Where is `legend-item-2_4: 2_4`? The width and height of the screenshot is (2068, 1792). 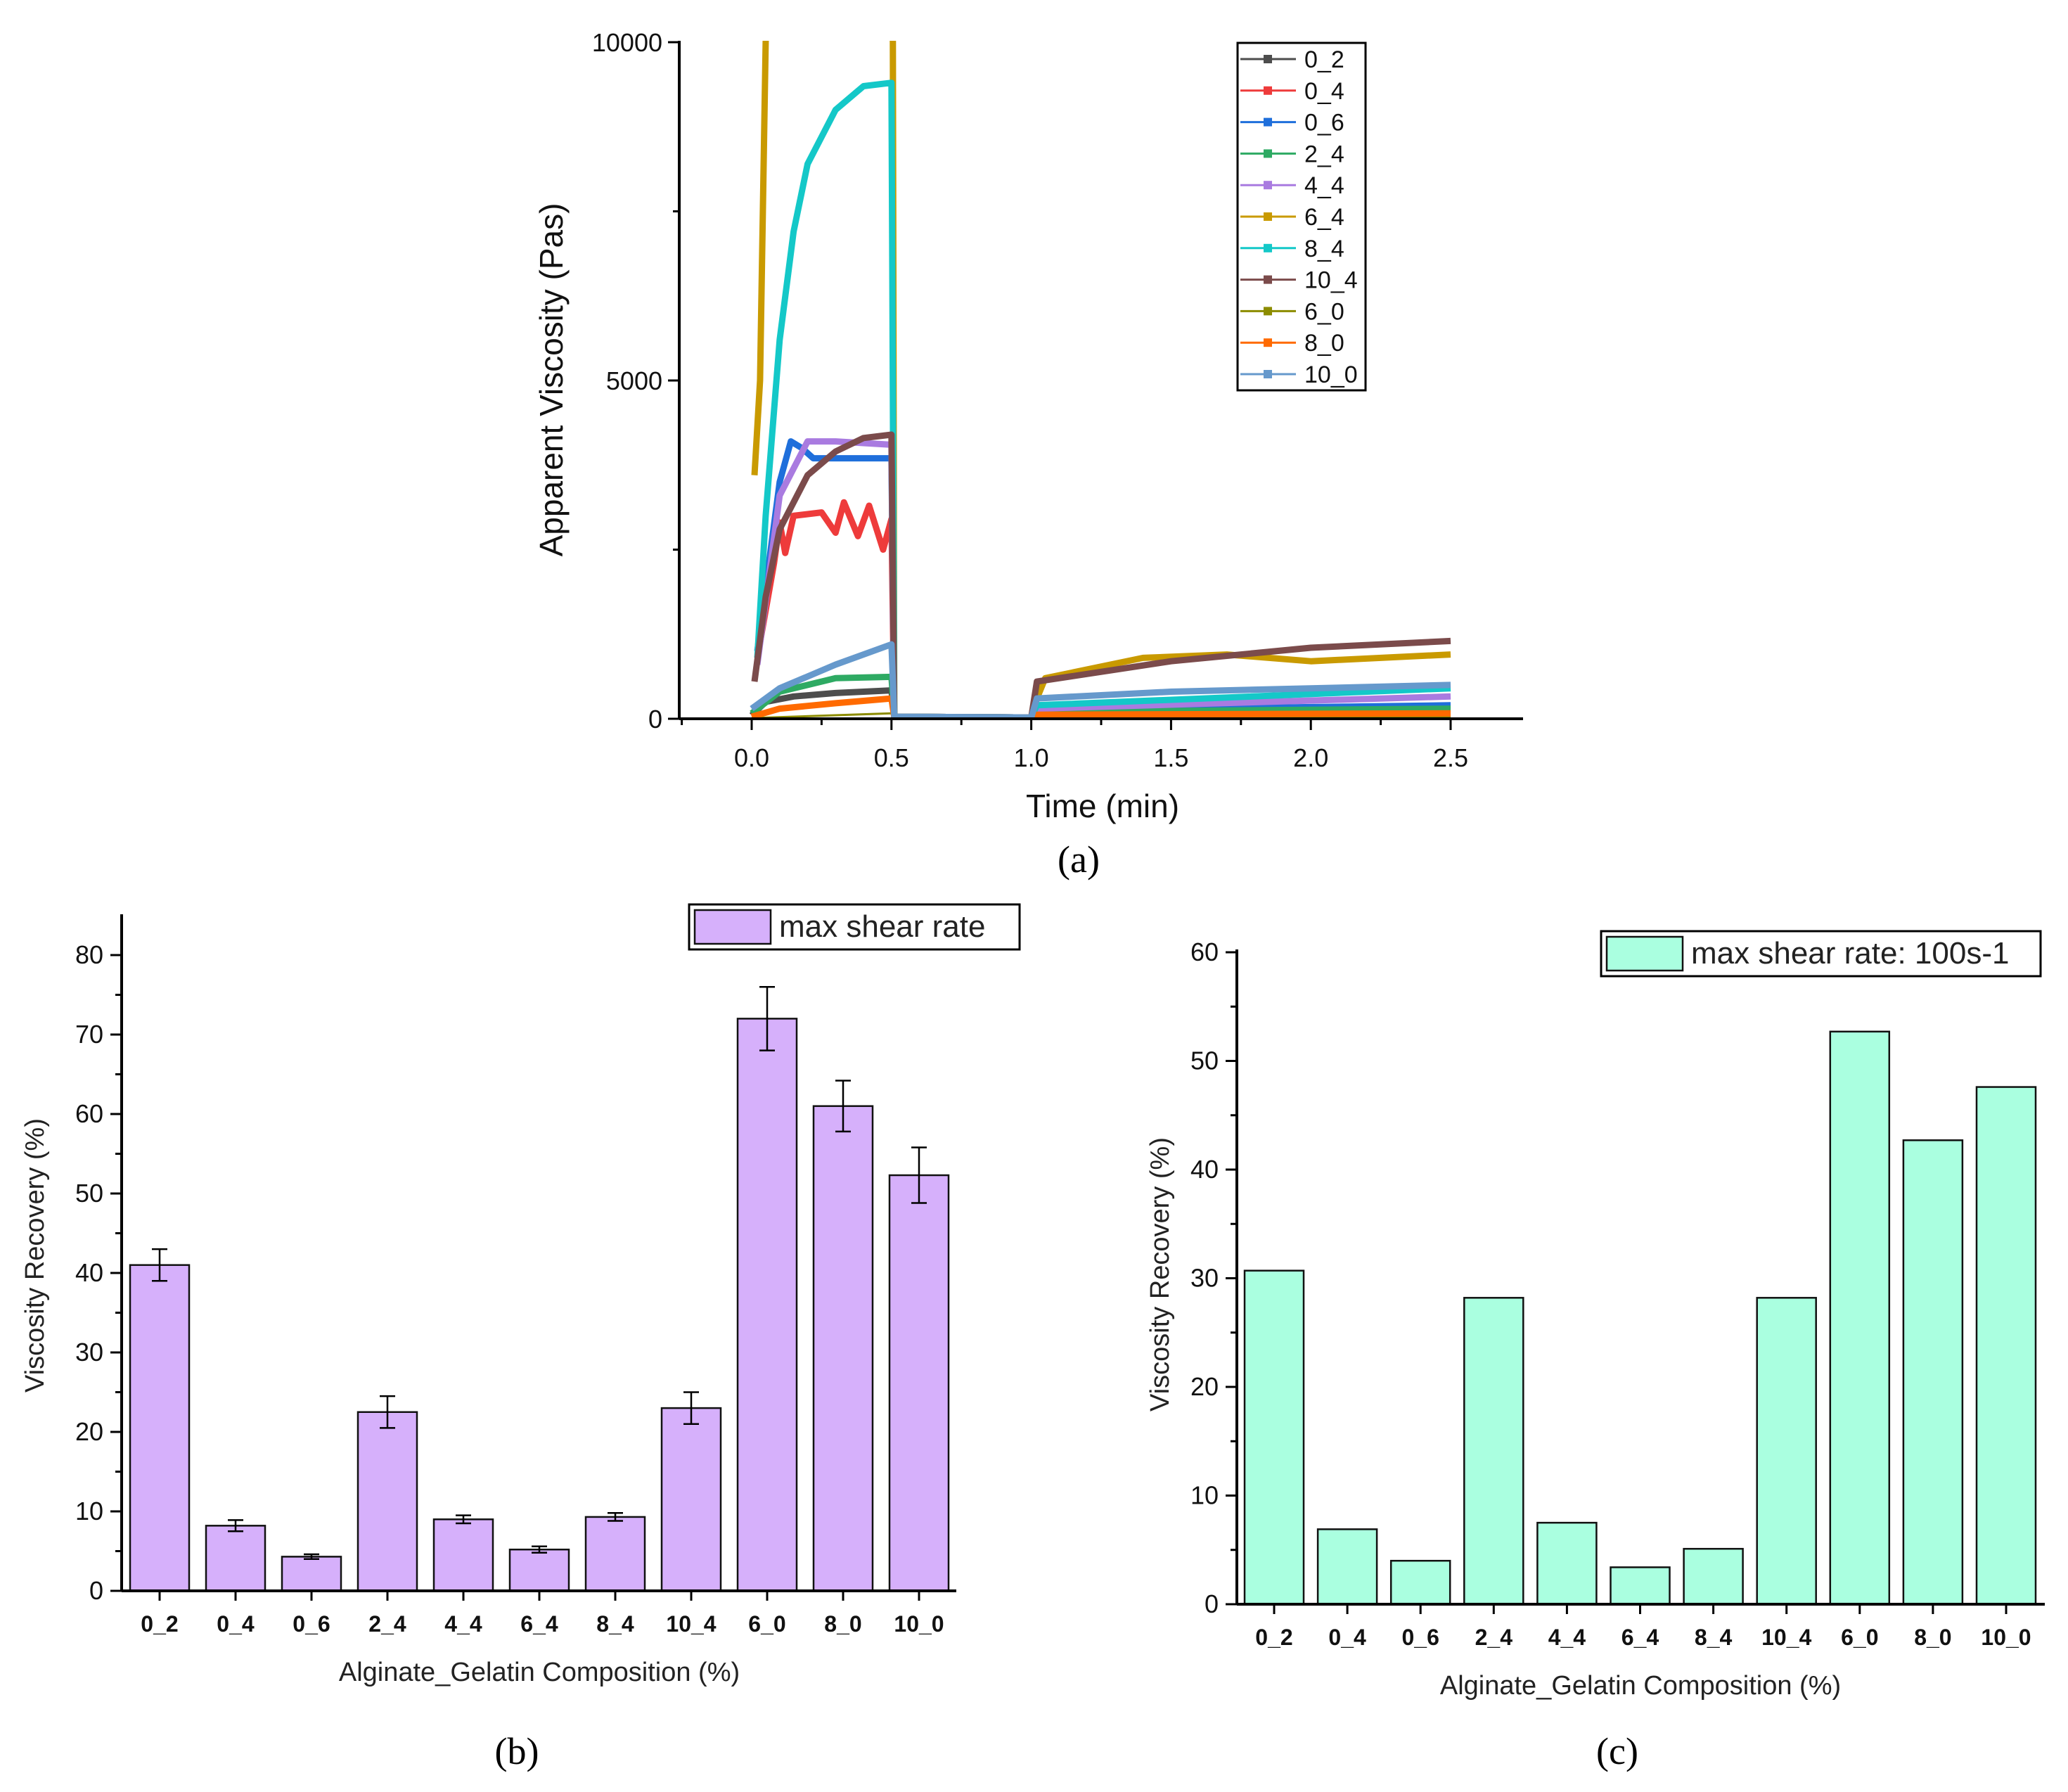
legend-item-2_4: 2_4 is located at coordinates (1292, 154).